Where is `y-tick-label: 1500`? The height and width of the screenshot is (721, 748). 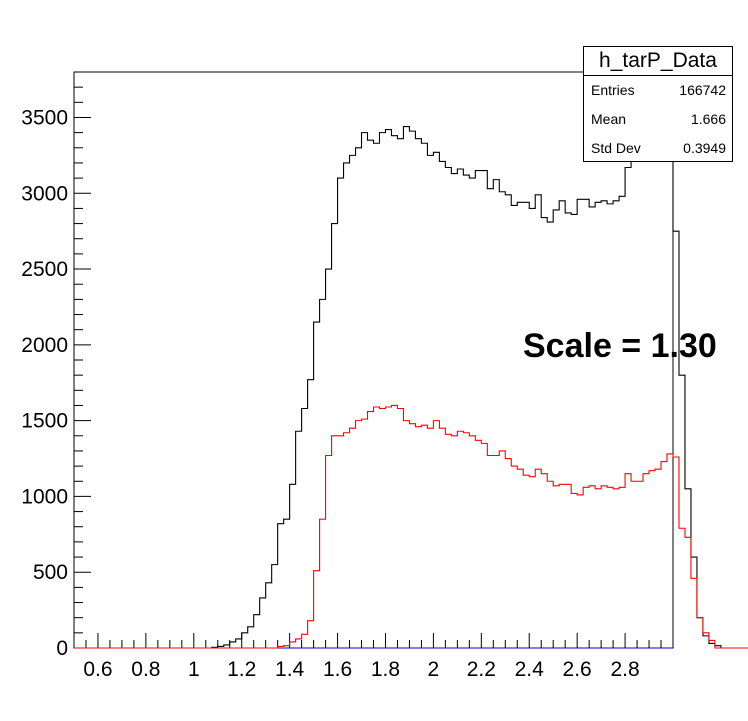
y-tick-label: 1500 is located at coordinates (44, 421).